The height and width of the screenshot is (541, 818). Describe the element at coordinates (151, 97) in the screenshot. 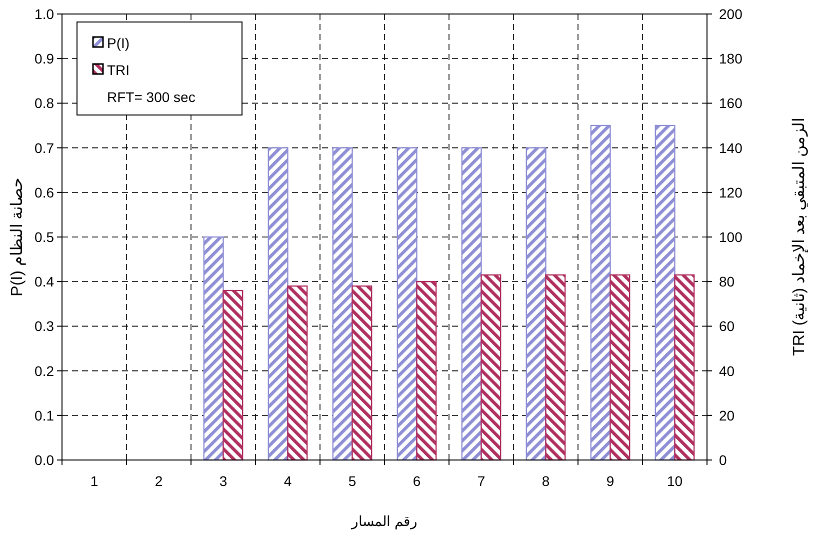

I see `annotation: RFT= 300 sec` at that location.